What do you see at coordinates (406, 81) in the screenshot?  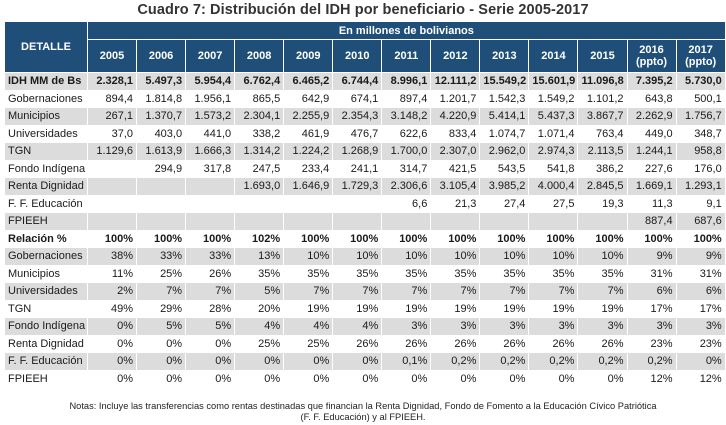 I see `table-cell: 8.996,1` at bounding box center [406, 81].